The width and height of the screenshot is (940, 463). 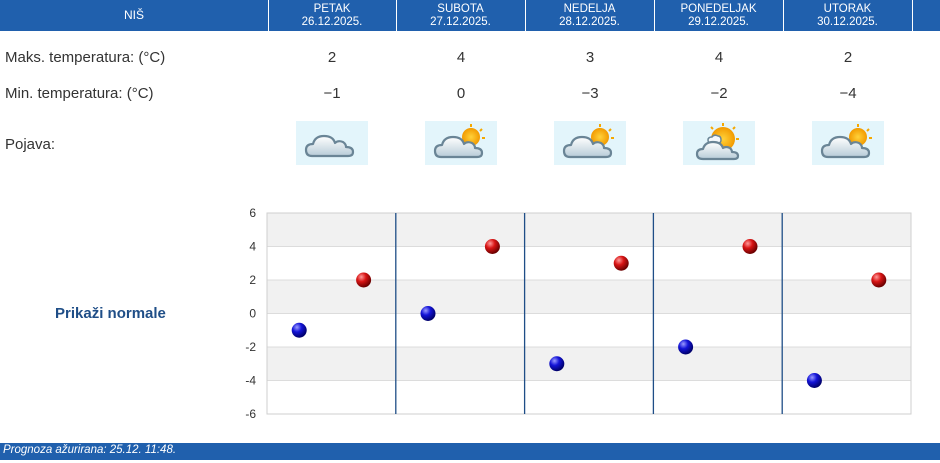 What do you see at coordinates (847, 22) in the screenshot?
I see `day-date: 30.12.2025.` at bounding box center [847, 22].